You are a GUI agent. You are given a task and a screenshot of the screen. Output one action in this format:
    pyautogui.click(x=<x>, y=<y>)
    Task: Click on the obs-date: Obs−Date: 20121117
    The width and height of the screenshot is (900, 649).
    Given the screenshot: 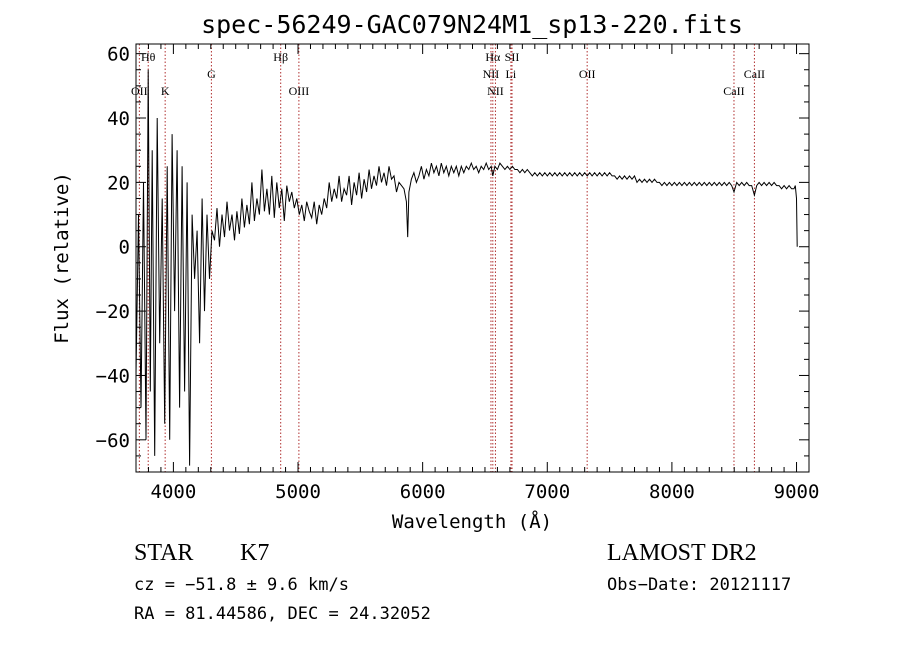 What is the action you would take?
    pyautogui.click(x=699, y=585)
    